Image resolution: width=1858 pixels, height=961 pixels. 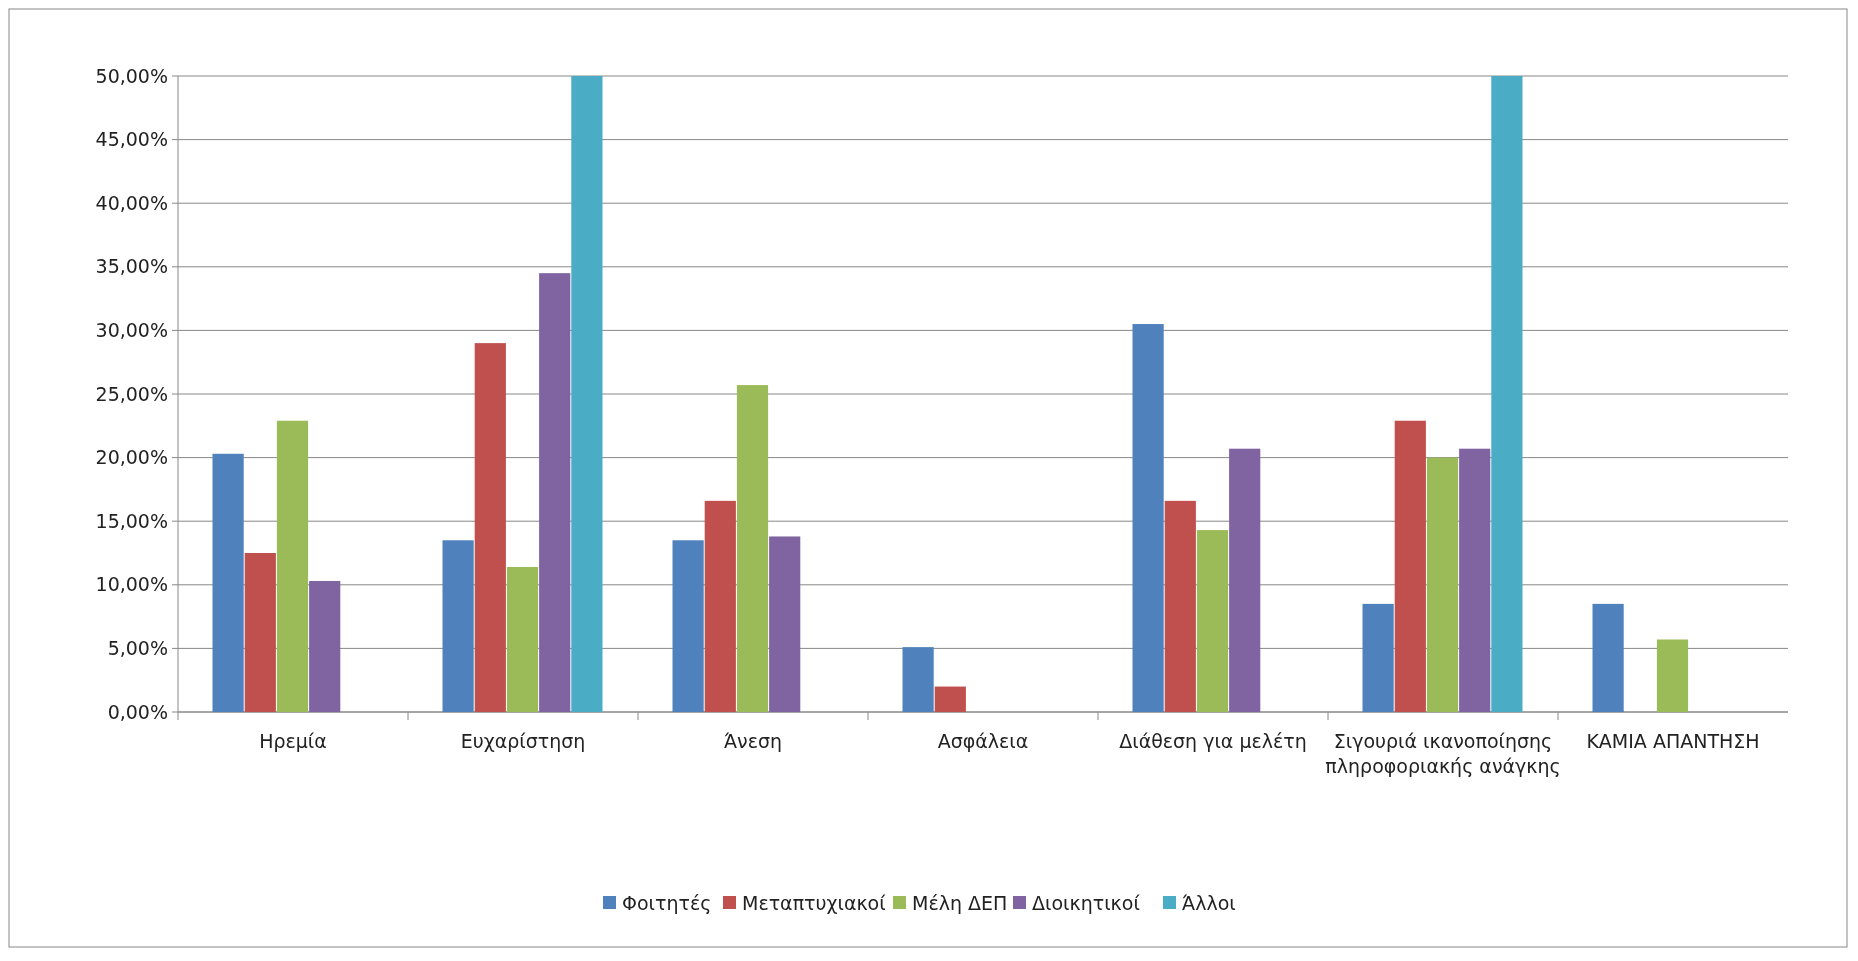 I want to click on legend-label: Φοιτητές, so click(x=667, y=902).